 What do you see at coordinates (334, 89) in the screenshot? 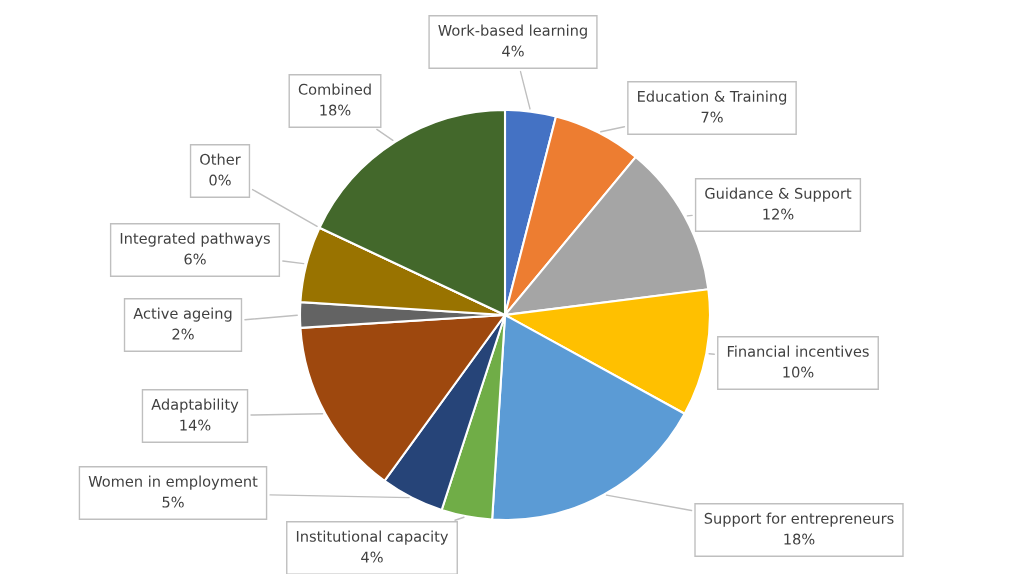
I see `slice-label: Combined` at bounding box center [334, 89].